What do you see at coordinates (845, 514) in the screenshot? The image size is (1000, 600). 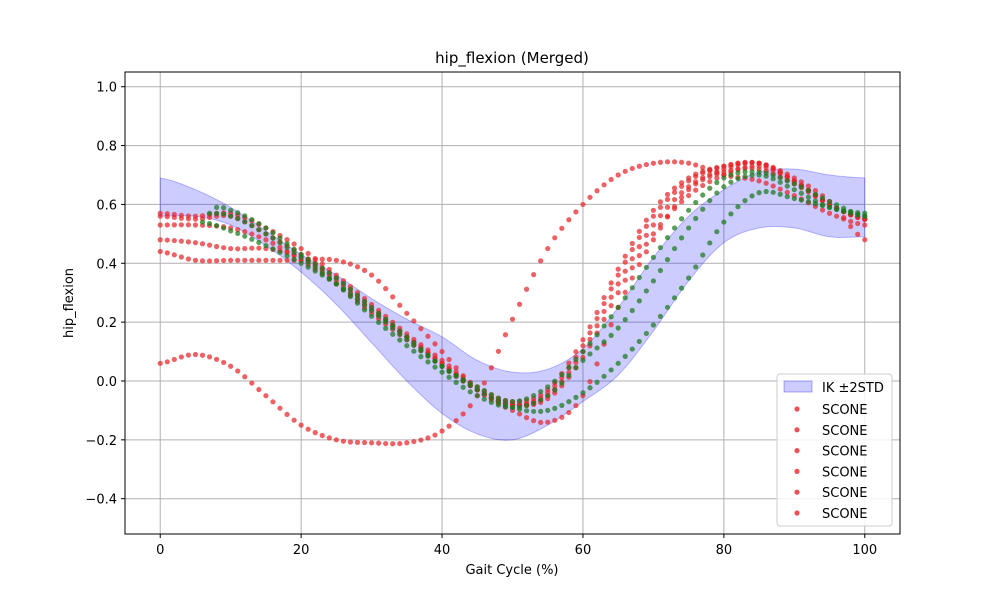 I see `legend-scone-label: SCONE` at bounding box center [845, 514].